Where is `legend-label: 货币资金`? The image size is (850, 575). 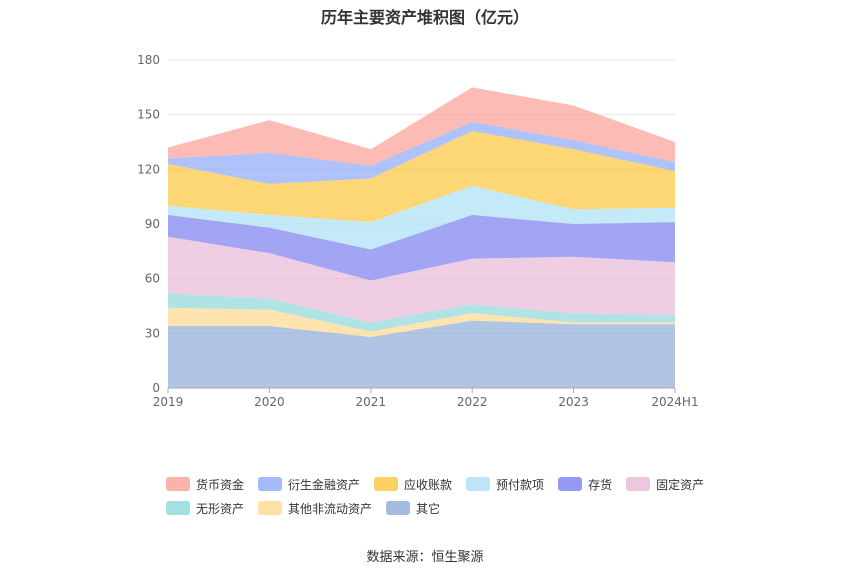 legend-label: 货币资金 is located at coordinates (220, 484).